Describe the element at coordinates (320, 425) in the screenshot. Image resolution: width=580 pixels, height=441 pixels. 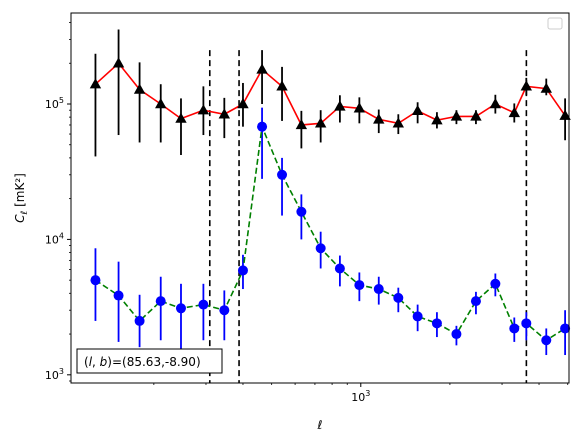
I see `x-axis-label: ℓ` at that location.